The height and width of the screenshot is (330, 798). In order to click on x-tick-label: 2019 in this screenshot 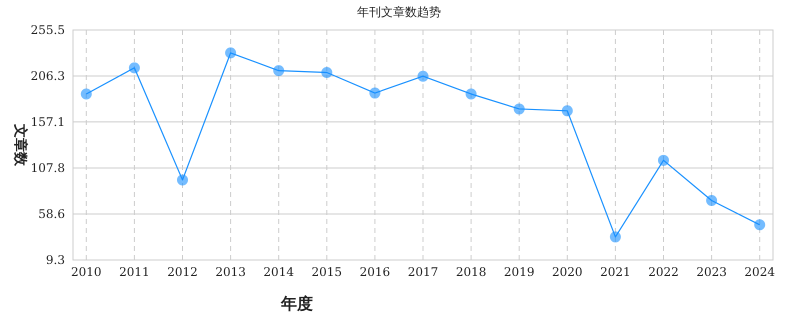, I will do `click(519, 272)`.